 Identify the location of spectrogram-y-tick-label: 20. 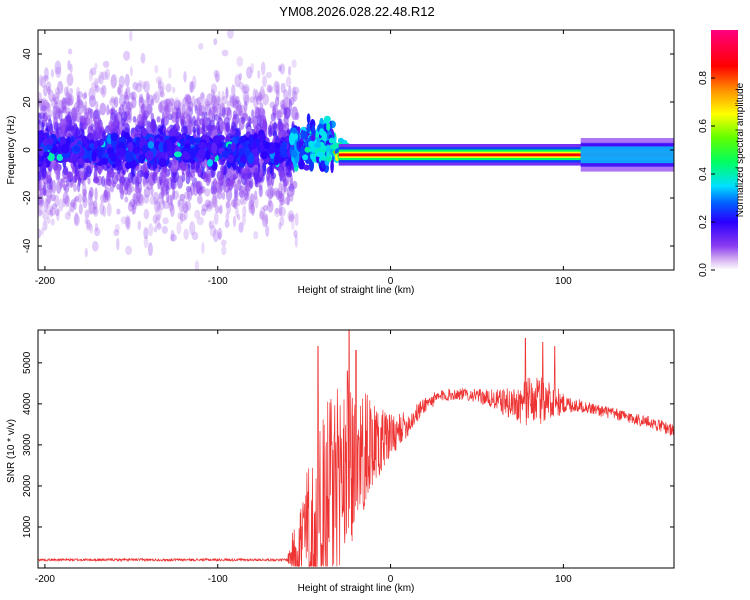
(27, 102).